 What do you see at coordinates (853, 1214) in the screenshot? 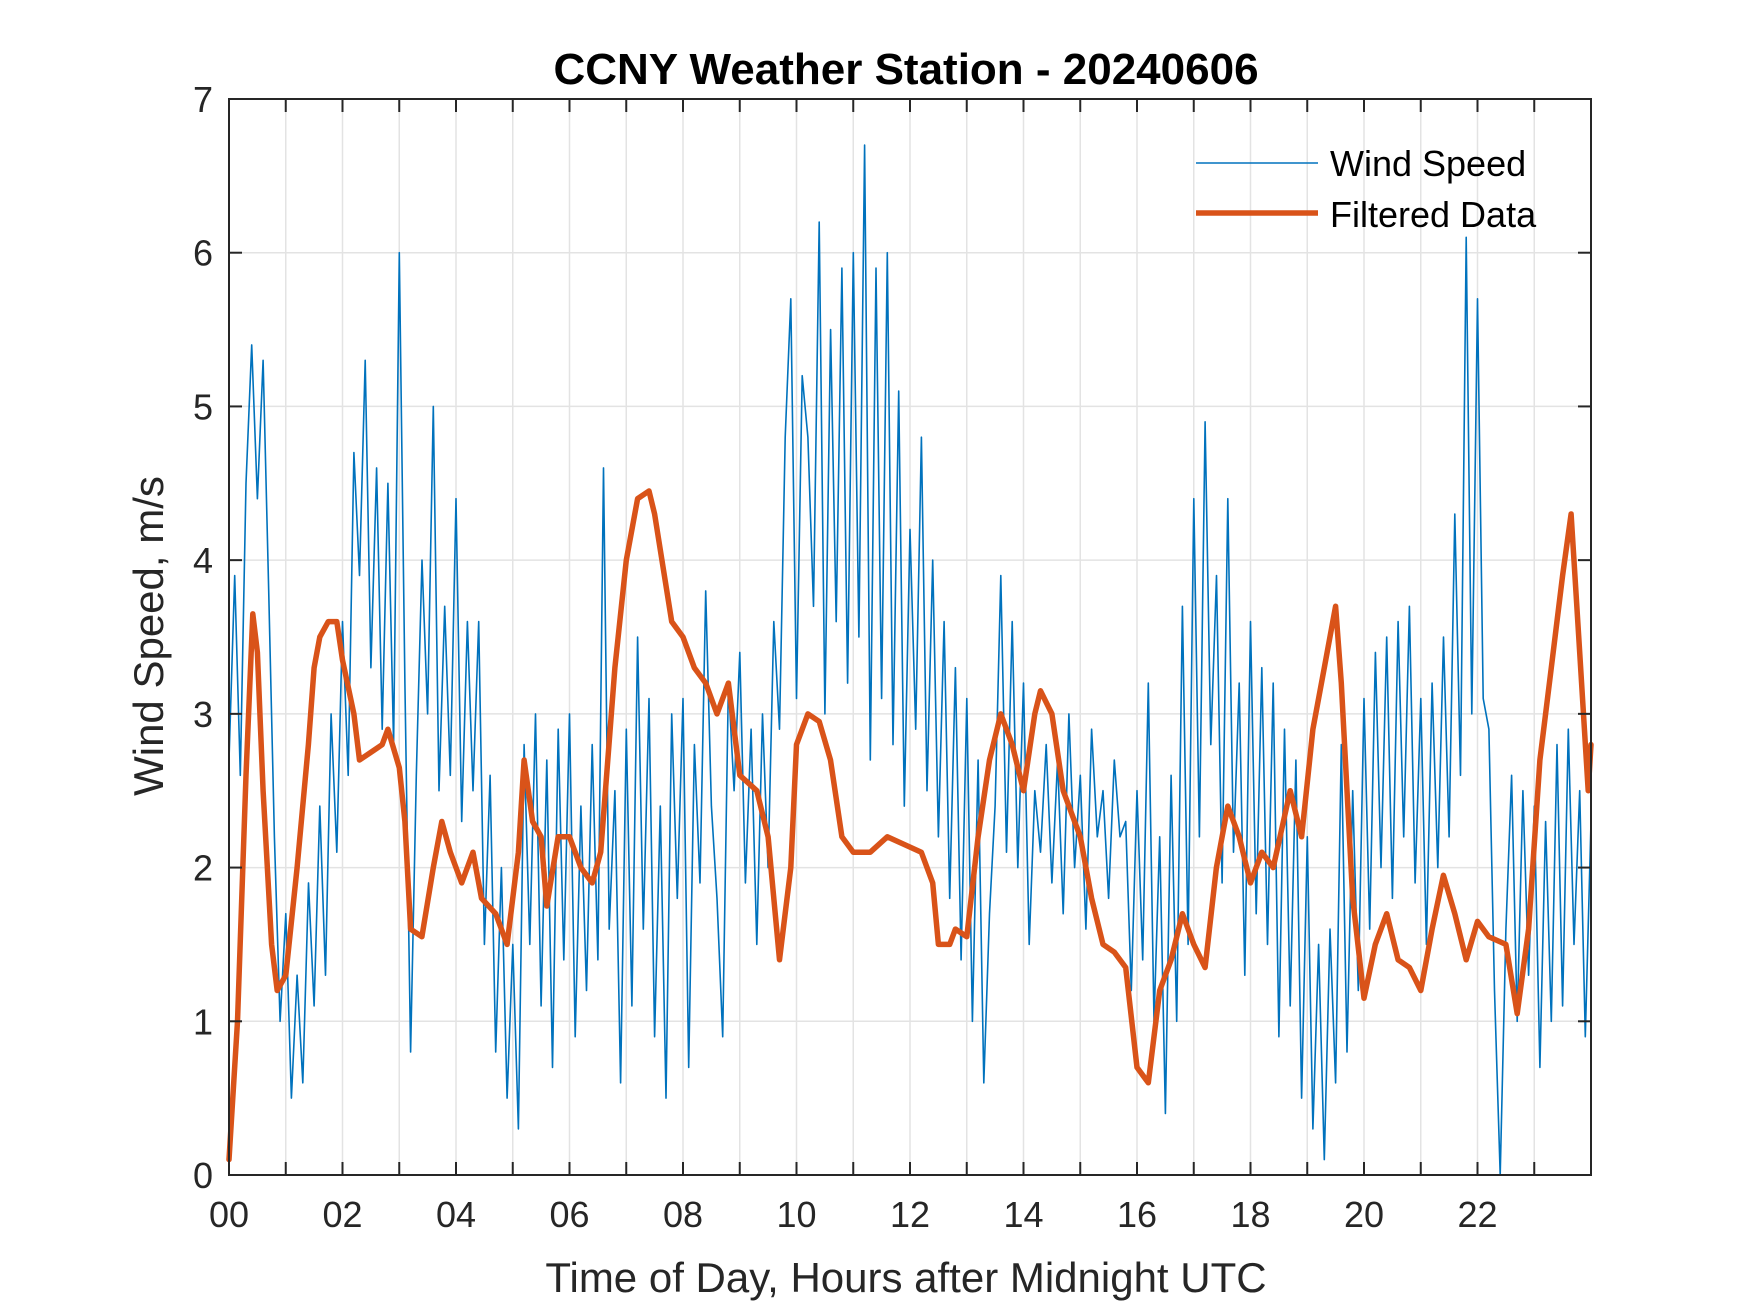
I see `x-tick-labels: 00 02 04 06 08 10 12 14 16 18 20 22` at bounding box center [853, 1214].